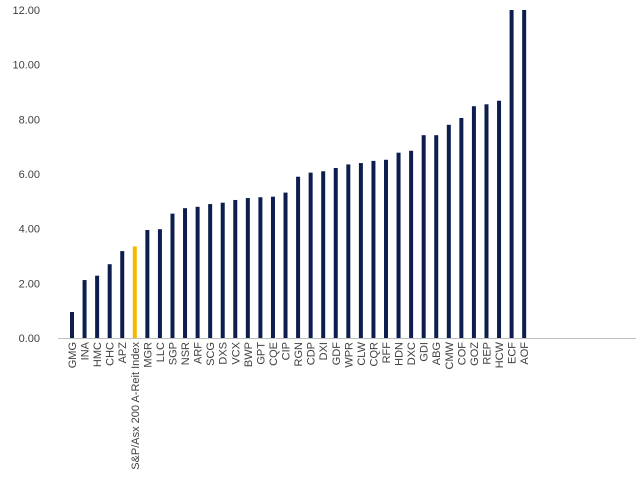  I want to click on x-category-label: GPT, so click(261, 353).